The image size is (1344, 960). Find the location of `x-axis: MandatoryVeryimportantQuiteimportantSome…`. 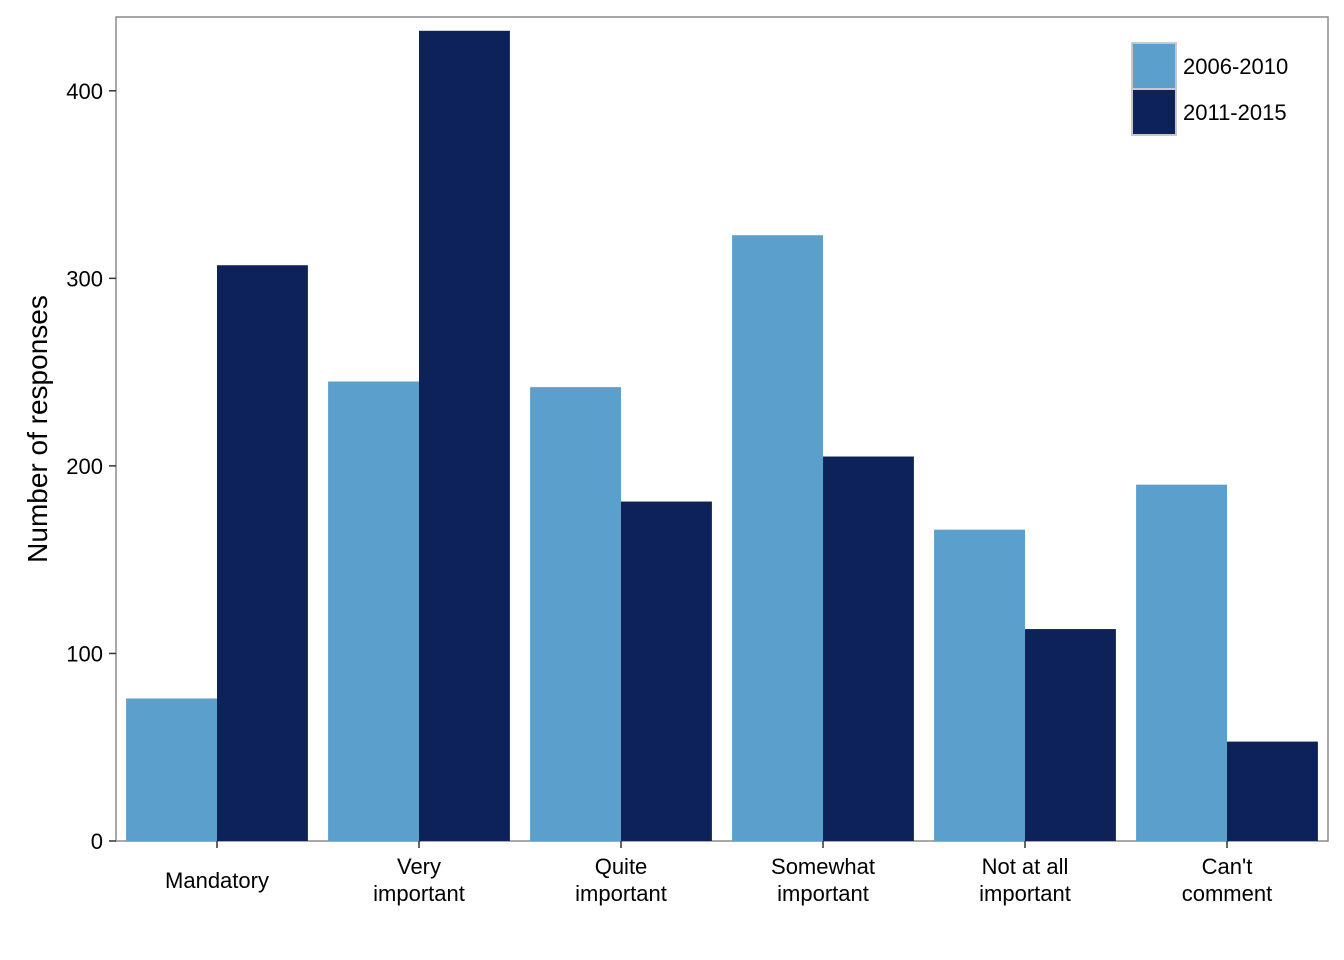

x-axis: MandatoryVeryimportantQuiteimportantSome… is located at coordinates (718, 873).